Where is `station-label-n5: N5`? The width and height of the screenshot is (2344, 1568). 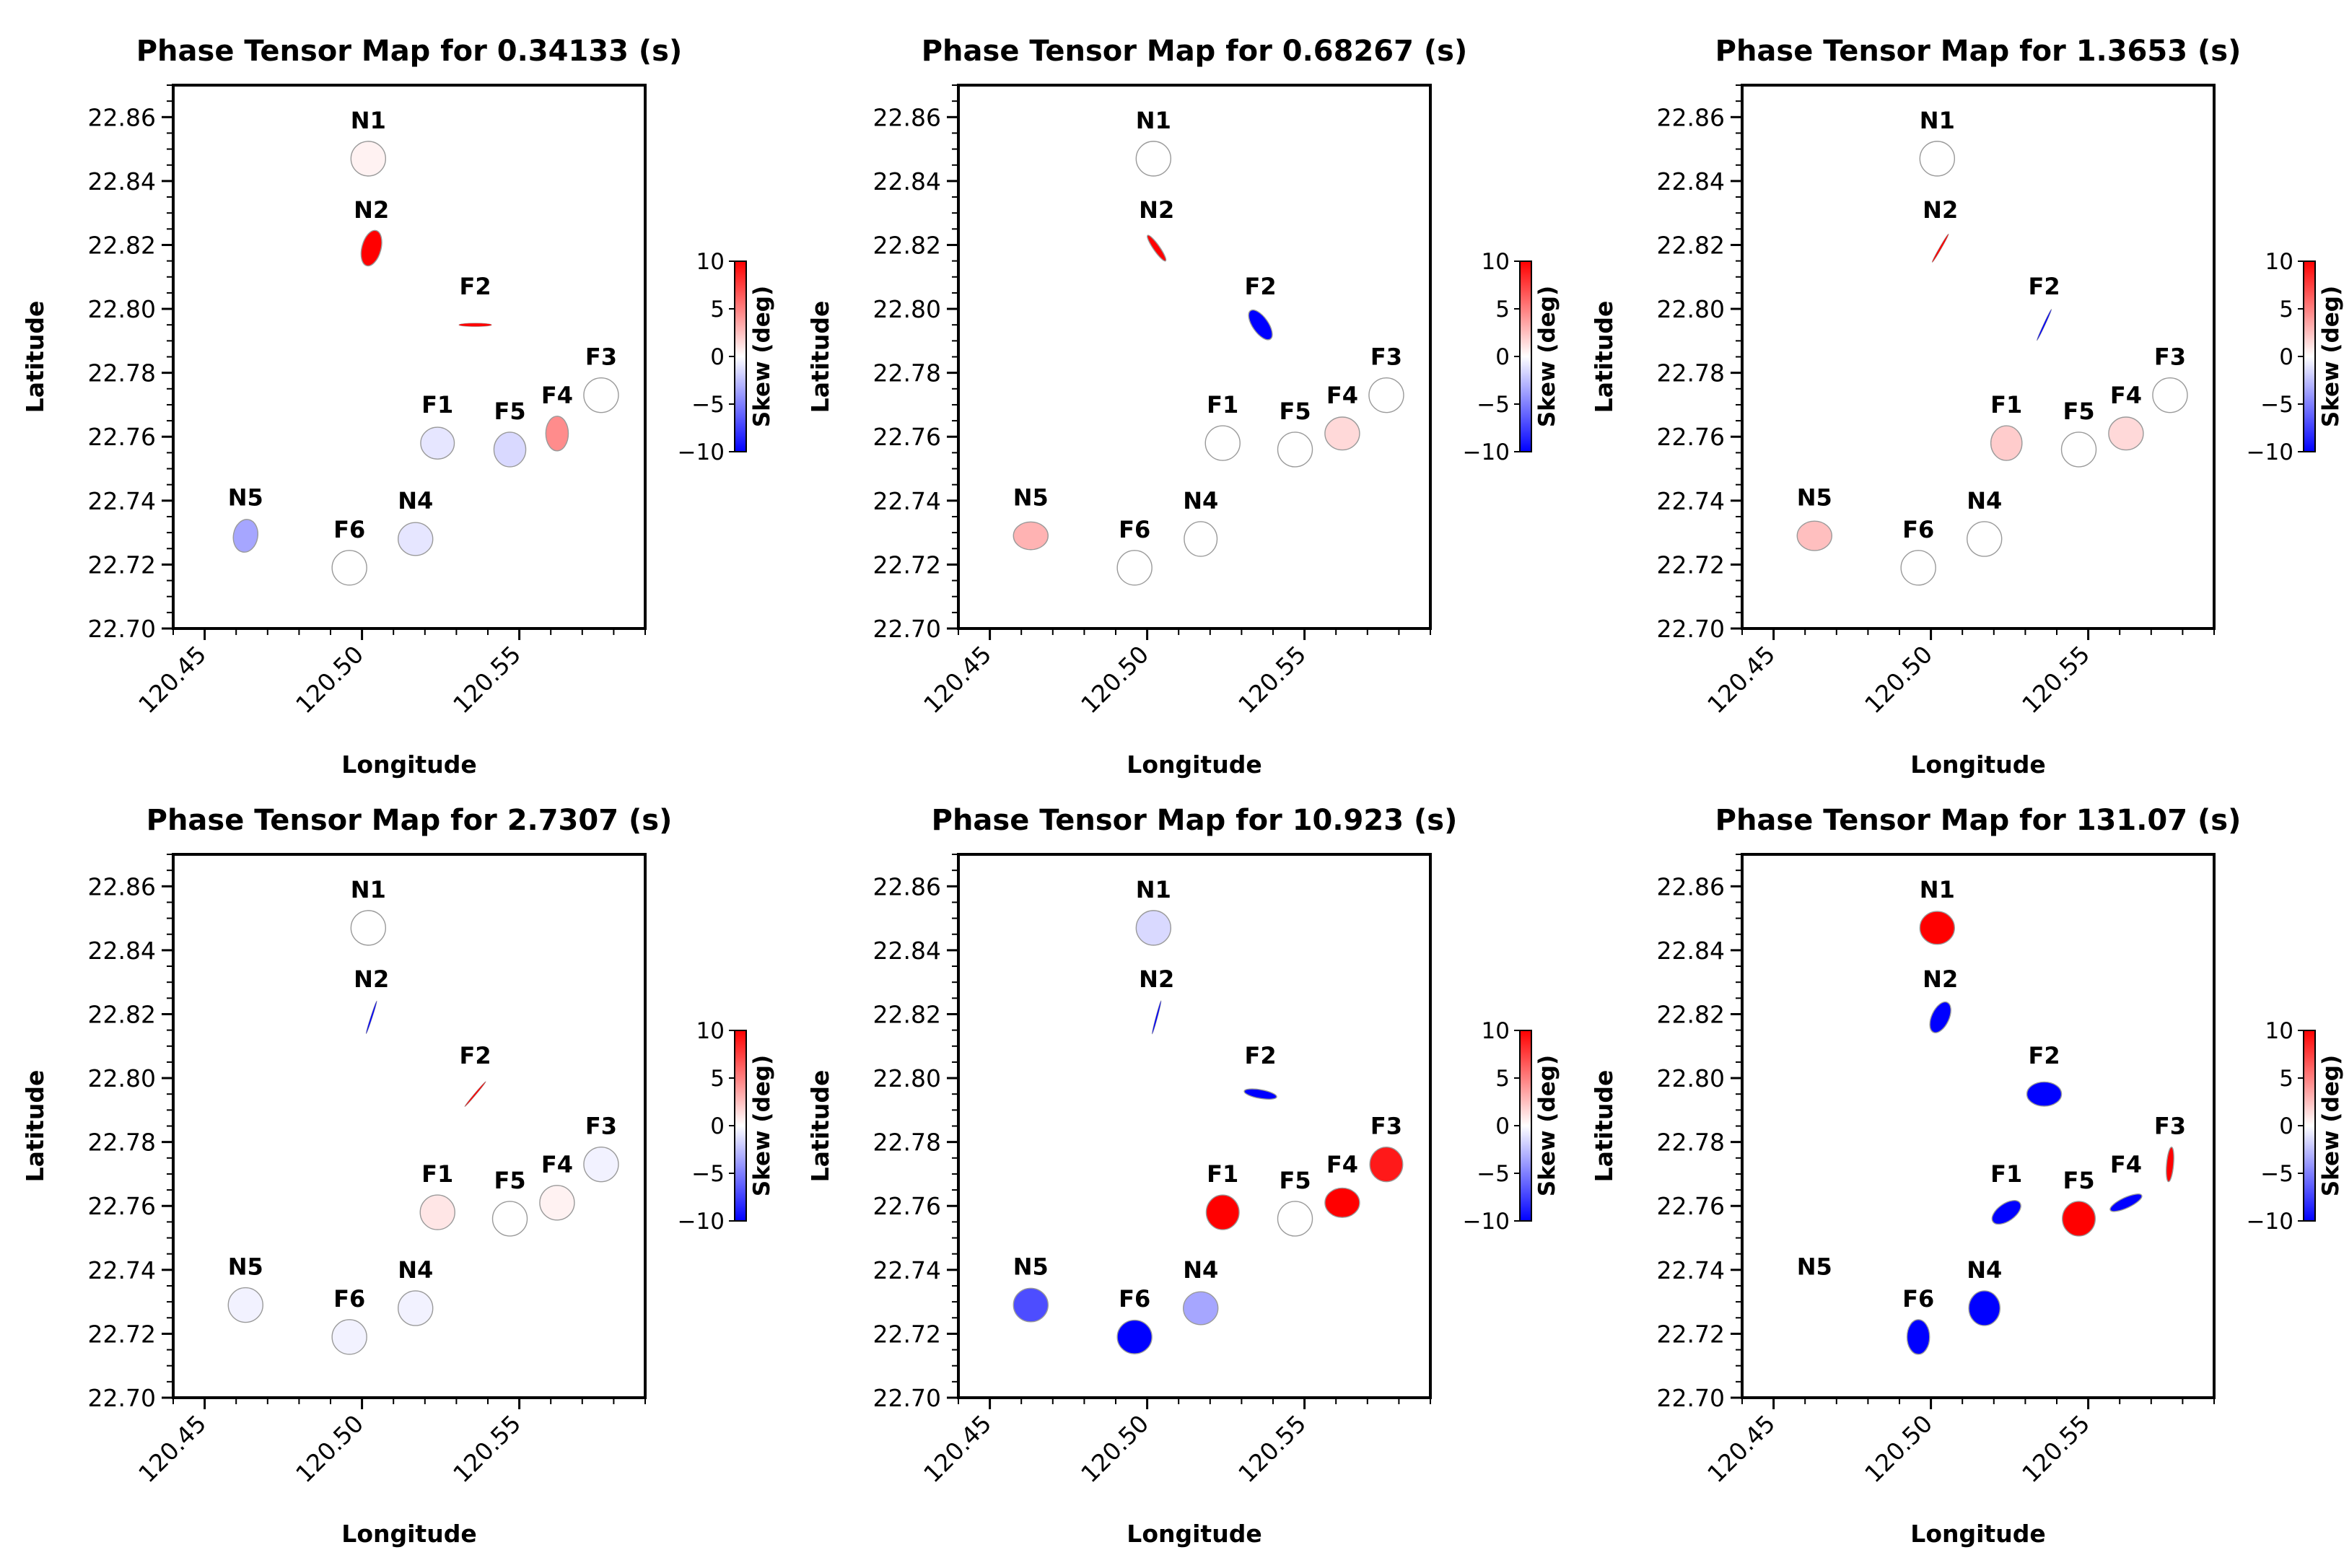
station-label-n5: N5 is located at coordinates (245, 1267).